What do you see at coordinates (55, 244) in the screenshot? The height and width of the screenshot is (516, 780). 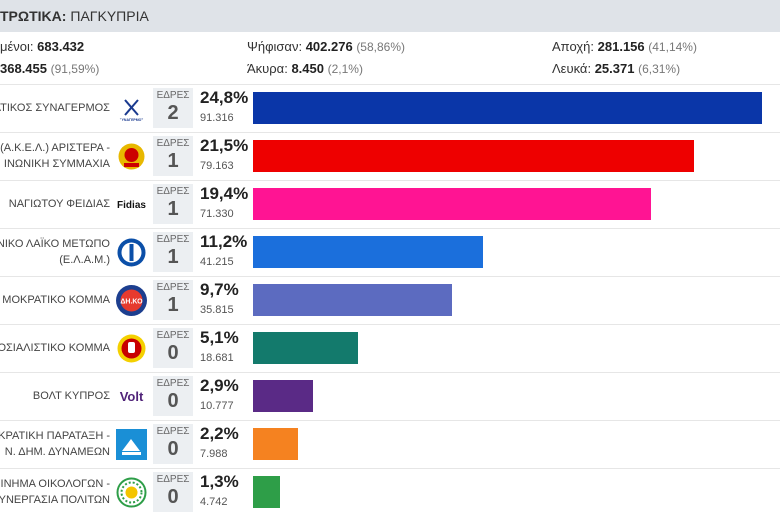 I see `party-name-line1: ΝΙΚΟ ΛΑΪΚΟ ΜΕΤΩΠΟ` at bounding box center [55, 244].